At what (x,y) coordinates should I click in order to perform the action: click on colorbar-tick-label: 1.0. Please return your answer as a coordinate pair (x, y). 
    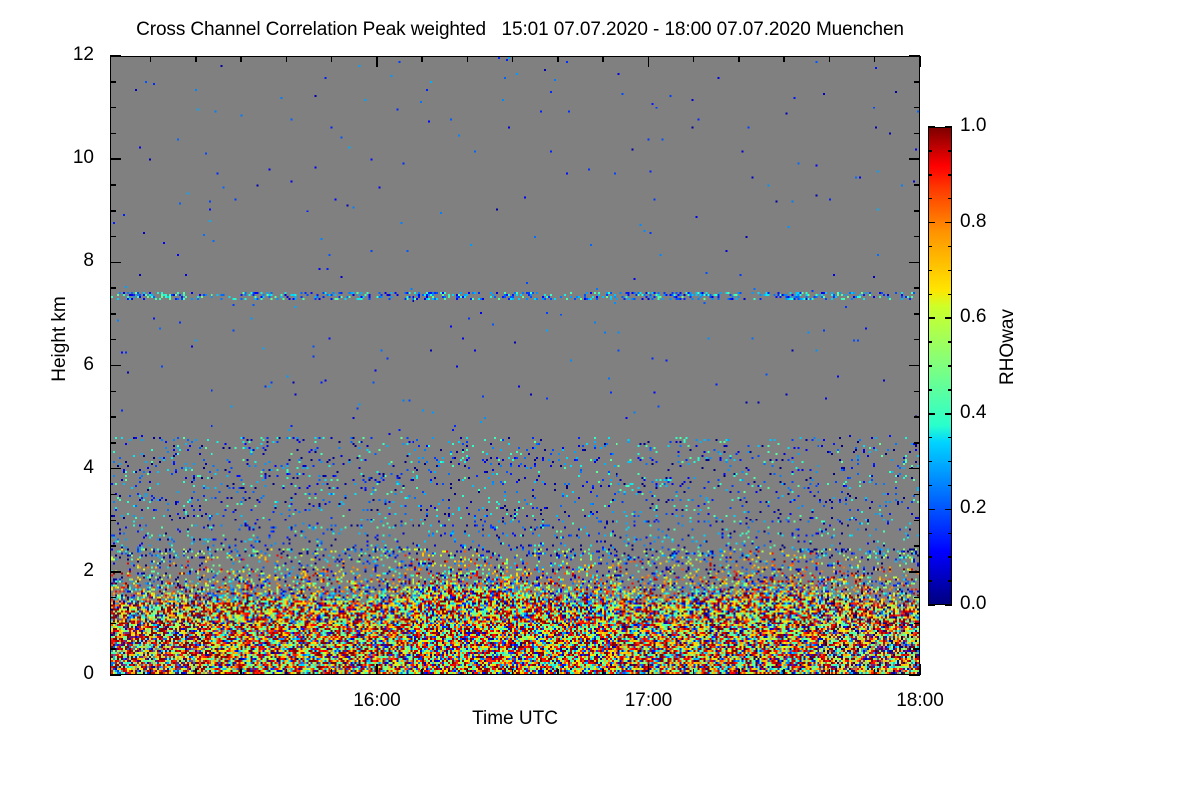
    Looking at the image, I should click on (973, 125).